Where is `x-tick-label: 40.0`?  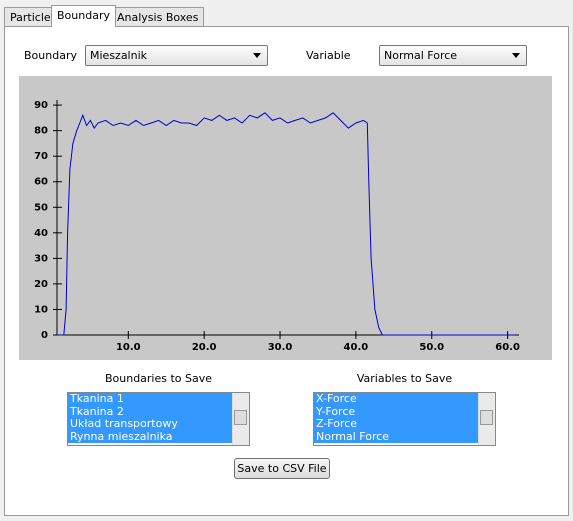
x-tick-label: 40.0 is located at coordinates (356, 347).